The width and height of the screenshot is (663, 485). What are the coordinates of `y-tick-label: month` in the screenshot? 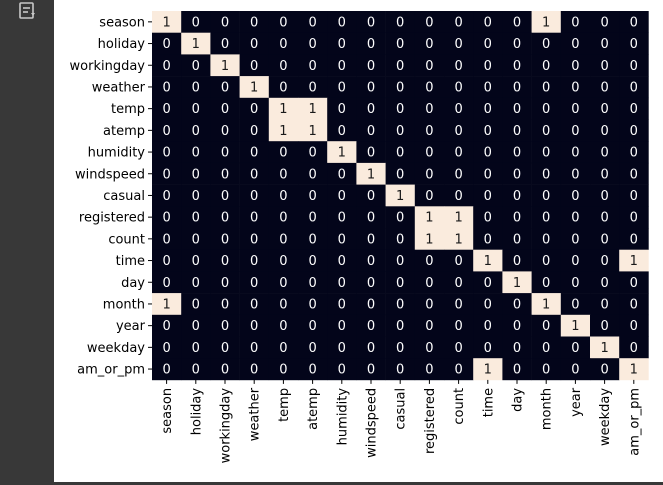 It's located at (124, 304).